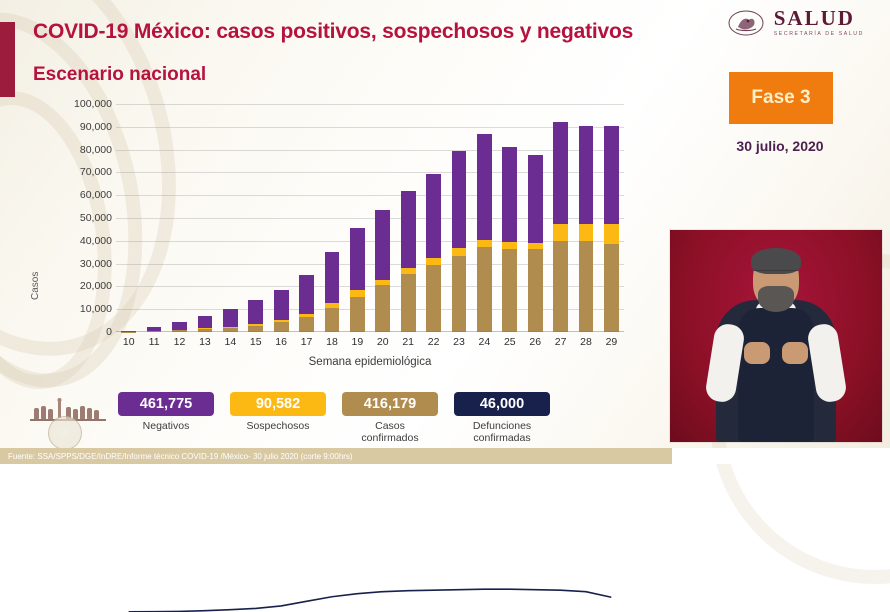 This screenshot has height=612, width=890. Describe the element at coordinates (819, 18) in the screenshot. I see `salud-wordmark: SALUD` at that location.